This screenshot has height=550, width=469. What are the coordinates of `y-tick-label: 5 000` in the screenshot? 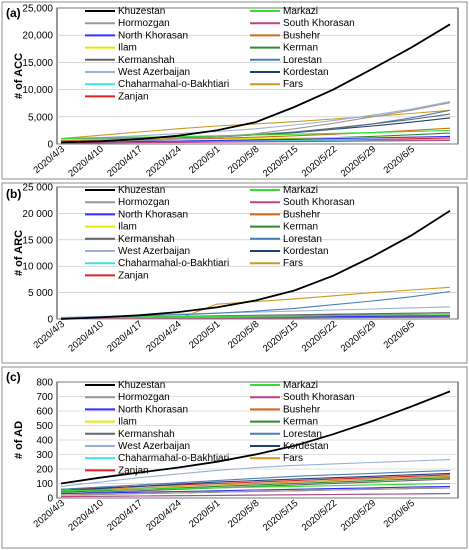 It's located at (40, 293).